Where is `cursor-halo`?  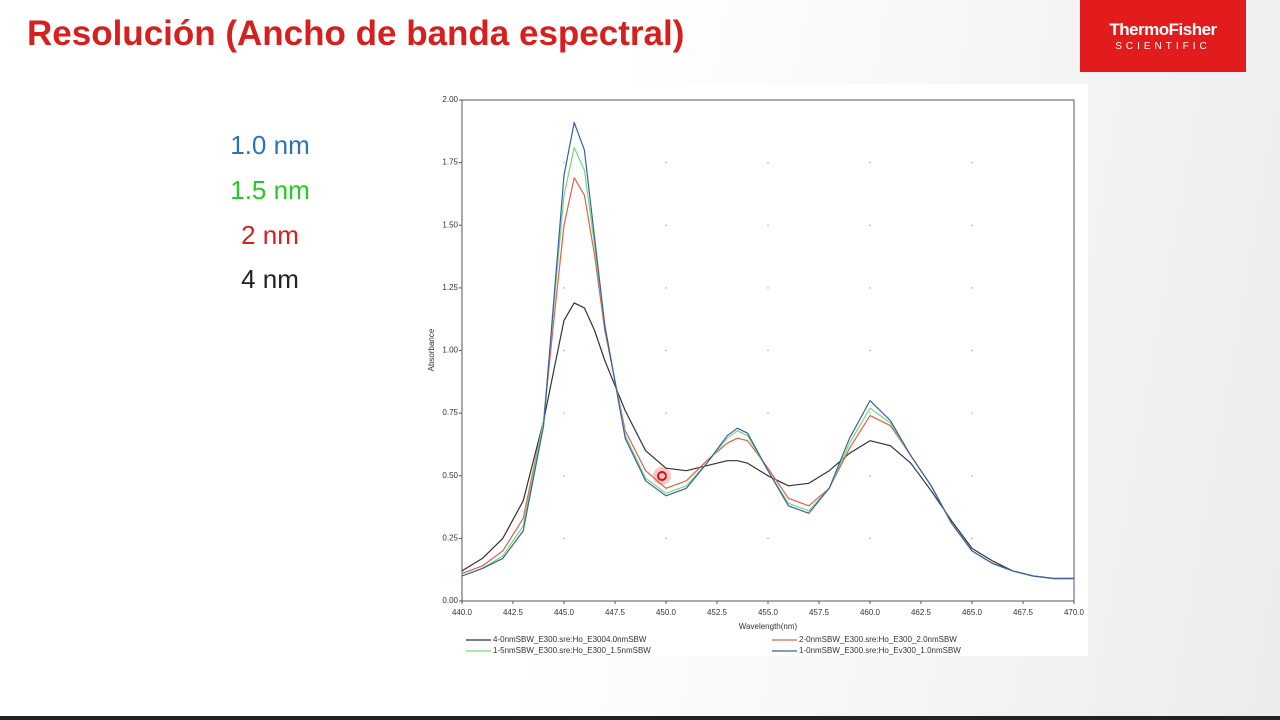 cursor-halo is located at coordinates (662, 476).